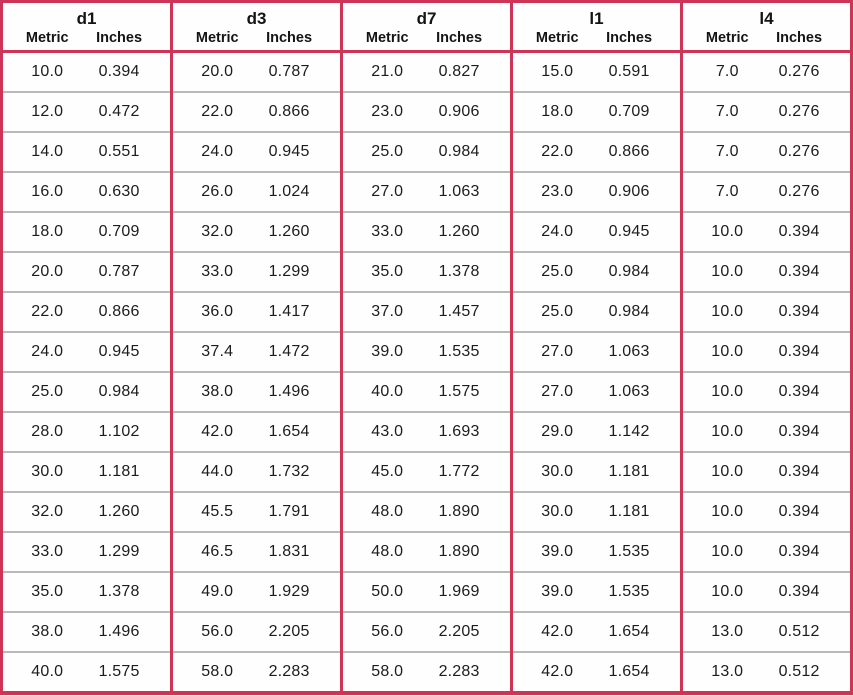 This screenshot has width=853, height=695. Describe the element at coordinates (596, 671) in the screenshot. I see `table-row: 42.0 1.654` at that location.